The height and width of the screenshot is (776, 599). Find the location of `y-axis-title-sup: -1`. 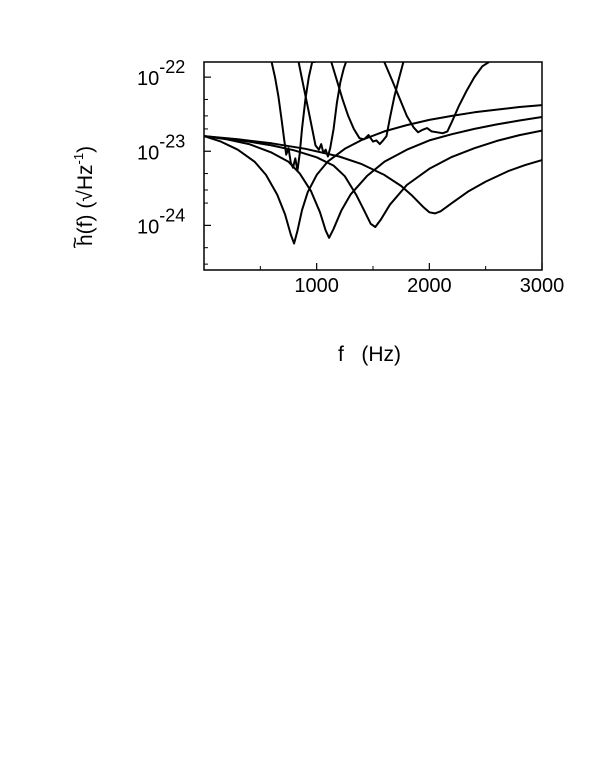

y-axis-title-sup: -1 is located at coordinates (78, 159).